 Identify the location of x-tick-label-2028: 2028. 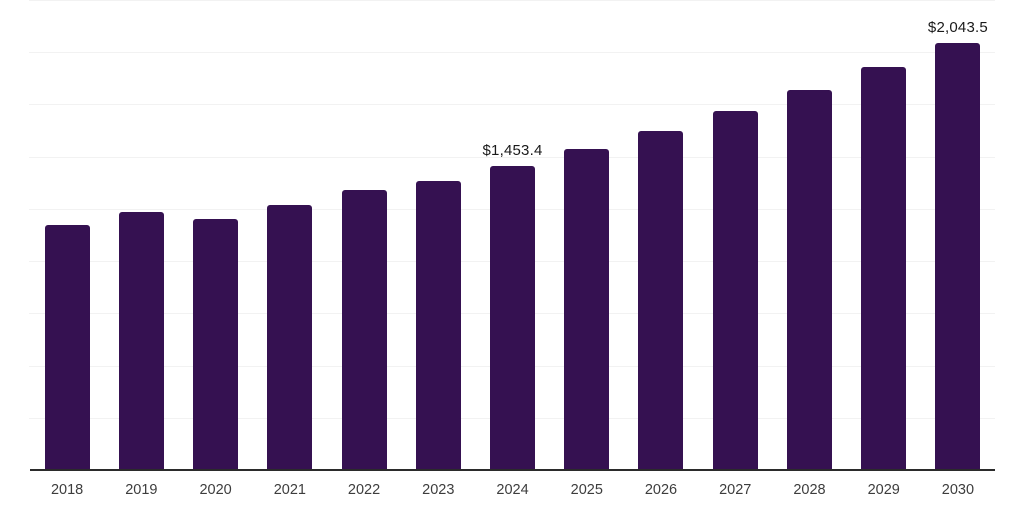
(809, 490).